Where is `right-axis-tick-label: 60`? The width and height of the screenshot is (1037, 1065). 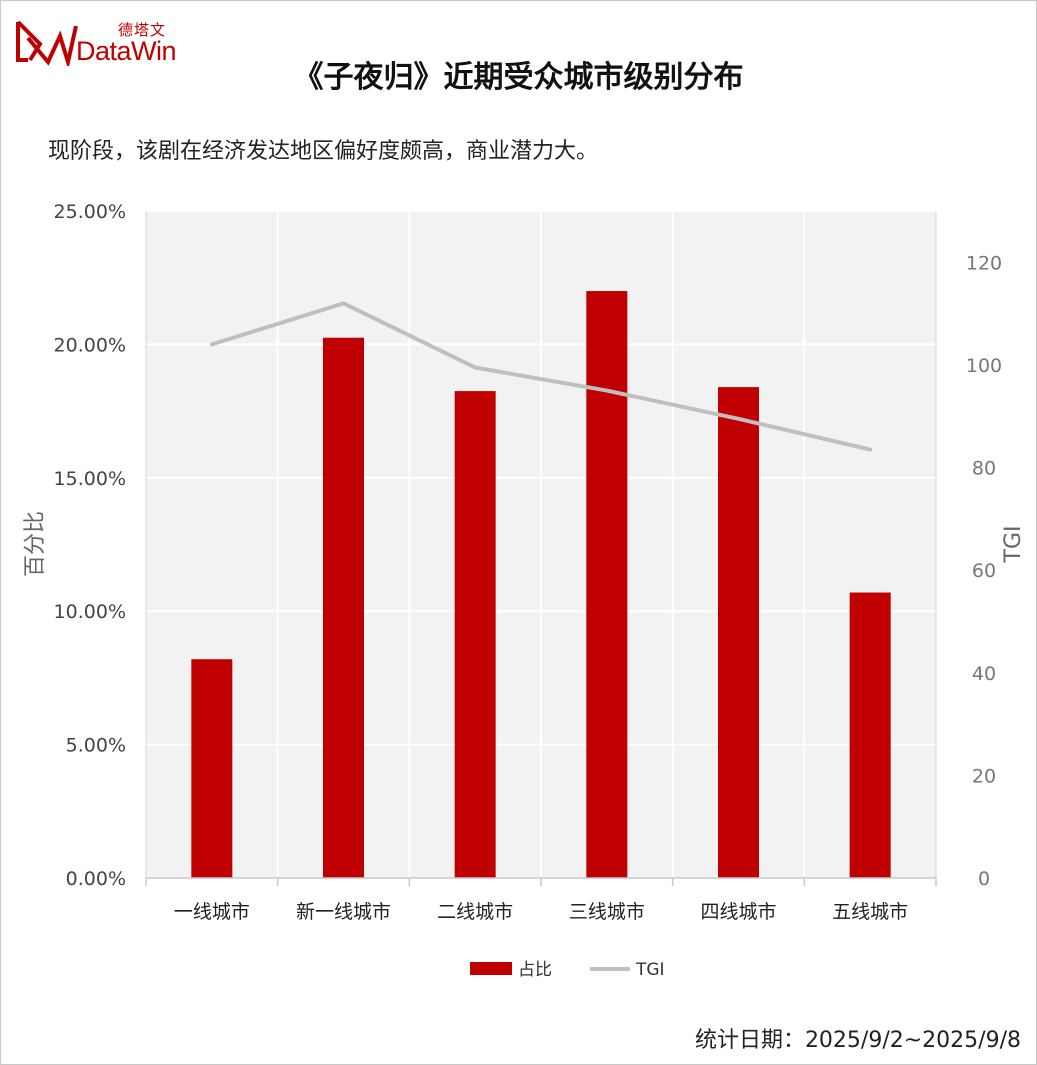 right-axis-tick-label: 60 is located at coordinates (984, 571).